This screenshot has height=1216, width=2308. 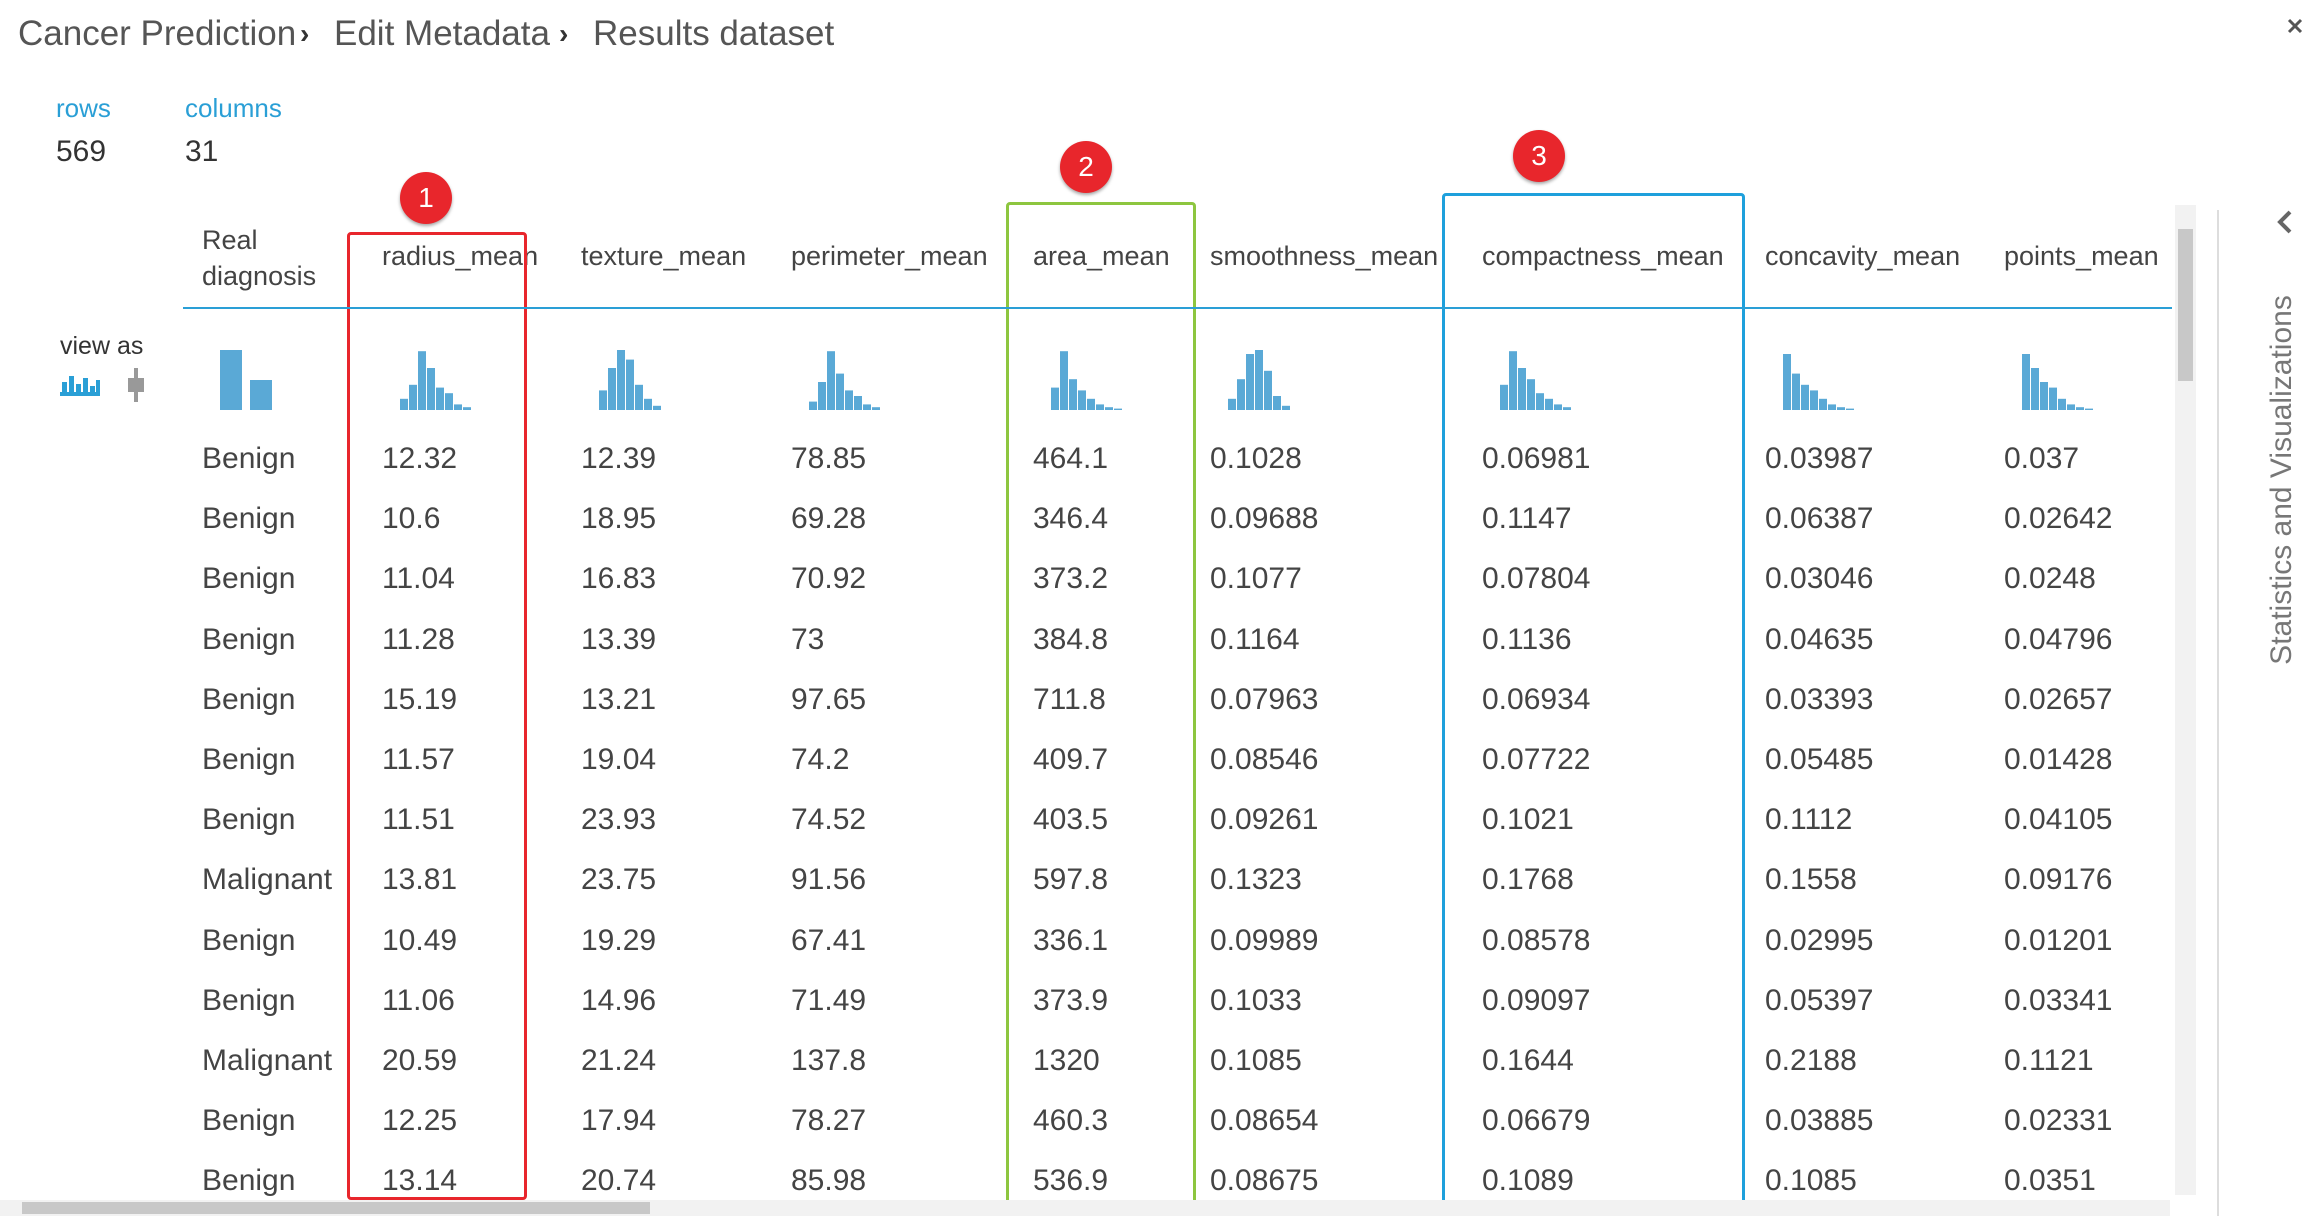 I want to click on table-cell: 10.49, so click(x=420, y=940).